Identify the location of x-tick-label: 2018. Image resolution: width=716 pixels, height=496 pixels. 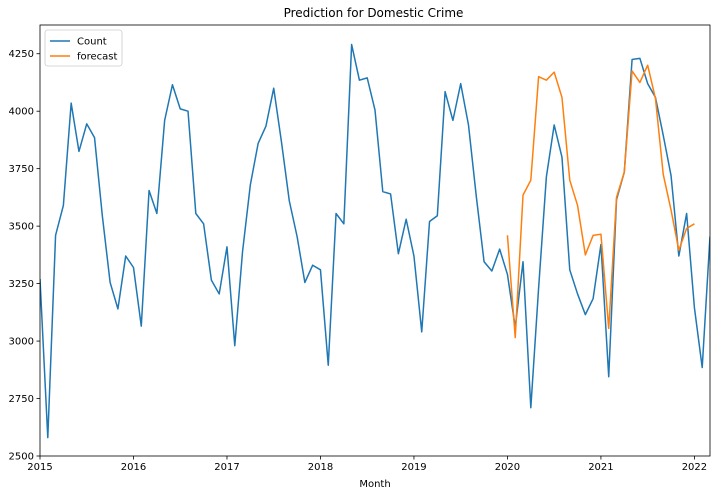
(320, 467).